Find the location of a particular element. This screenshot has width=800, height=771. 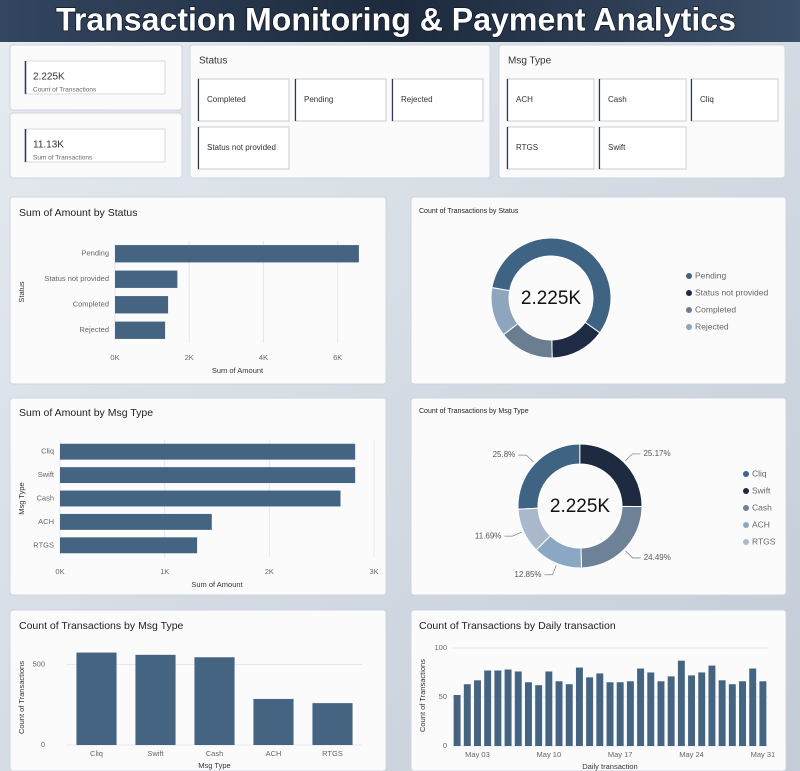

y-tick-label: 500 is located at coordinates (38, 663).